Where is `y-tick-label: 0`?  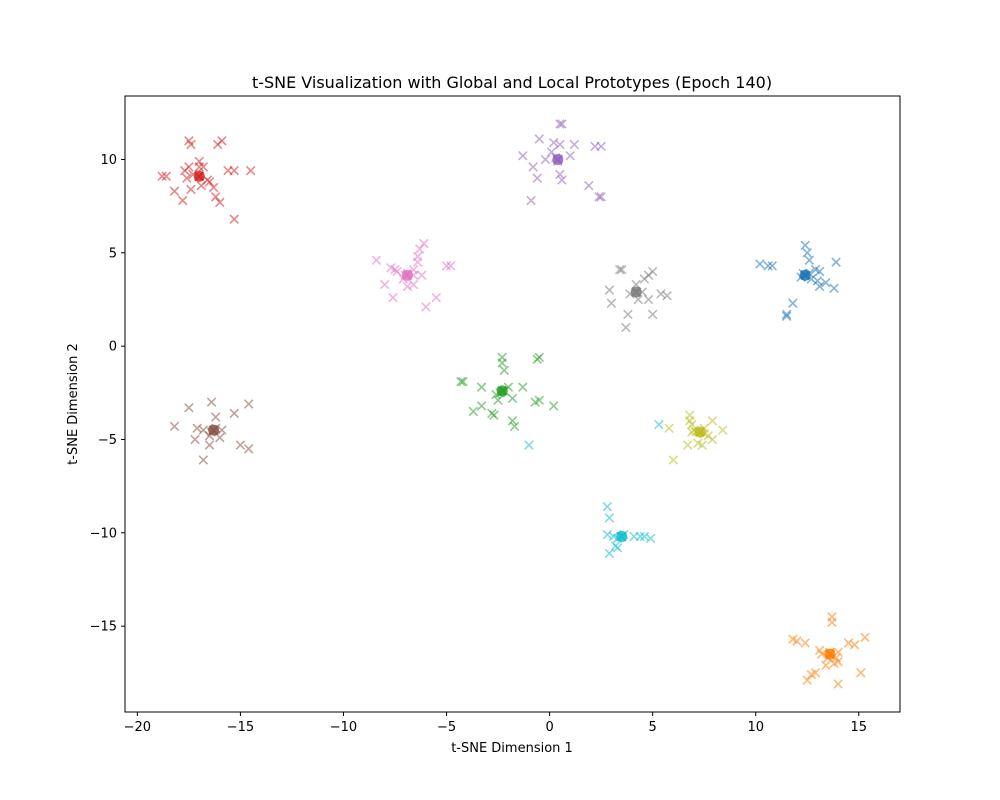
y-tick-label: 0 is located at coordinates (113, 347).